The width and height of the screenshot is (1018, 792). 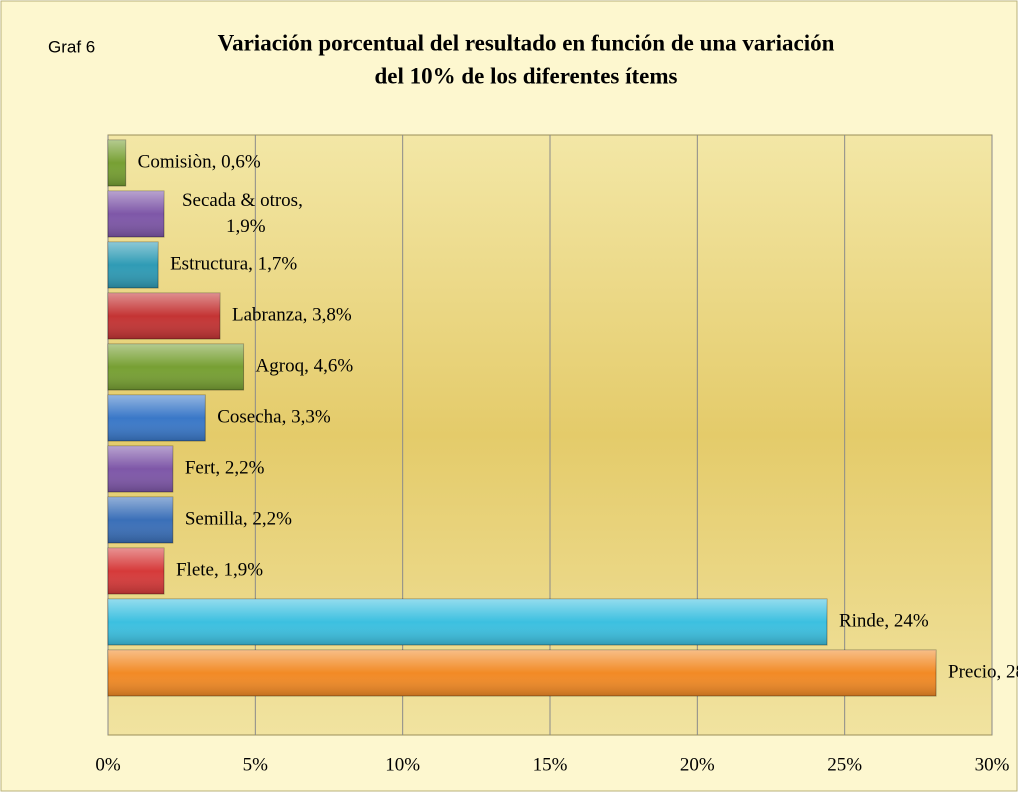 What do you see at coordinates (238, 518) in the screenshot?
I see `data-label: Semilla, 2,2%` at bounding box center [238, 518].